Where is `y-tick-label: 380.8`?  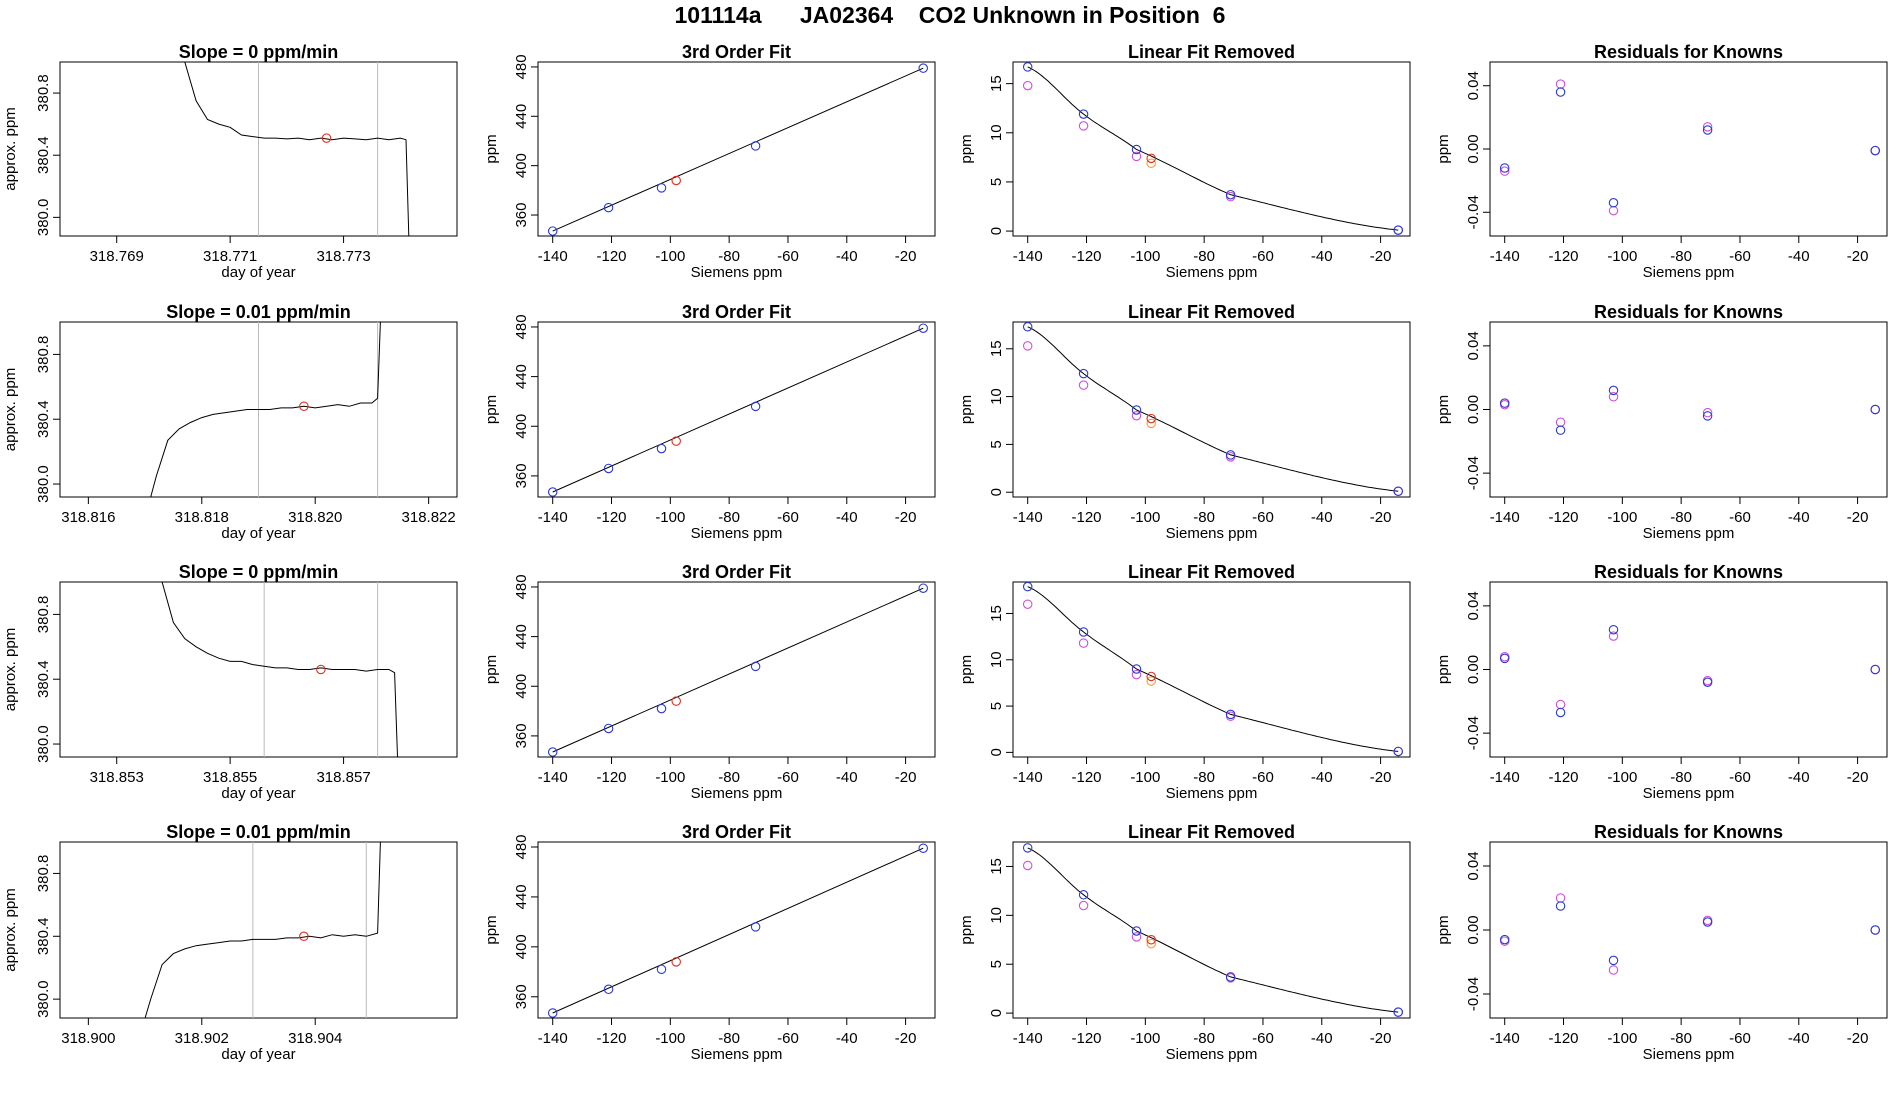
y-tick-label: 380.8 is located at coordinates (43, 93).